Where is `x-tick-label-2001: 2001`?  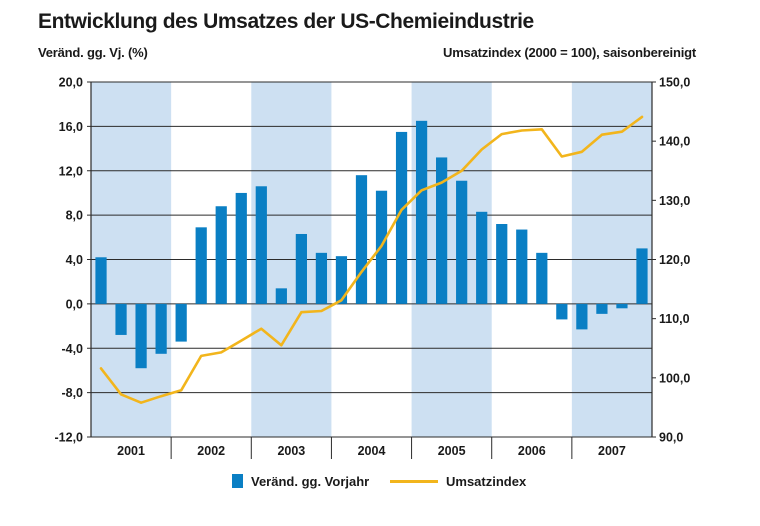 x-tick-label-2001: 2001 is located at coordinates (131, 451).